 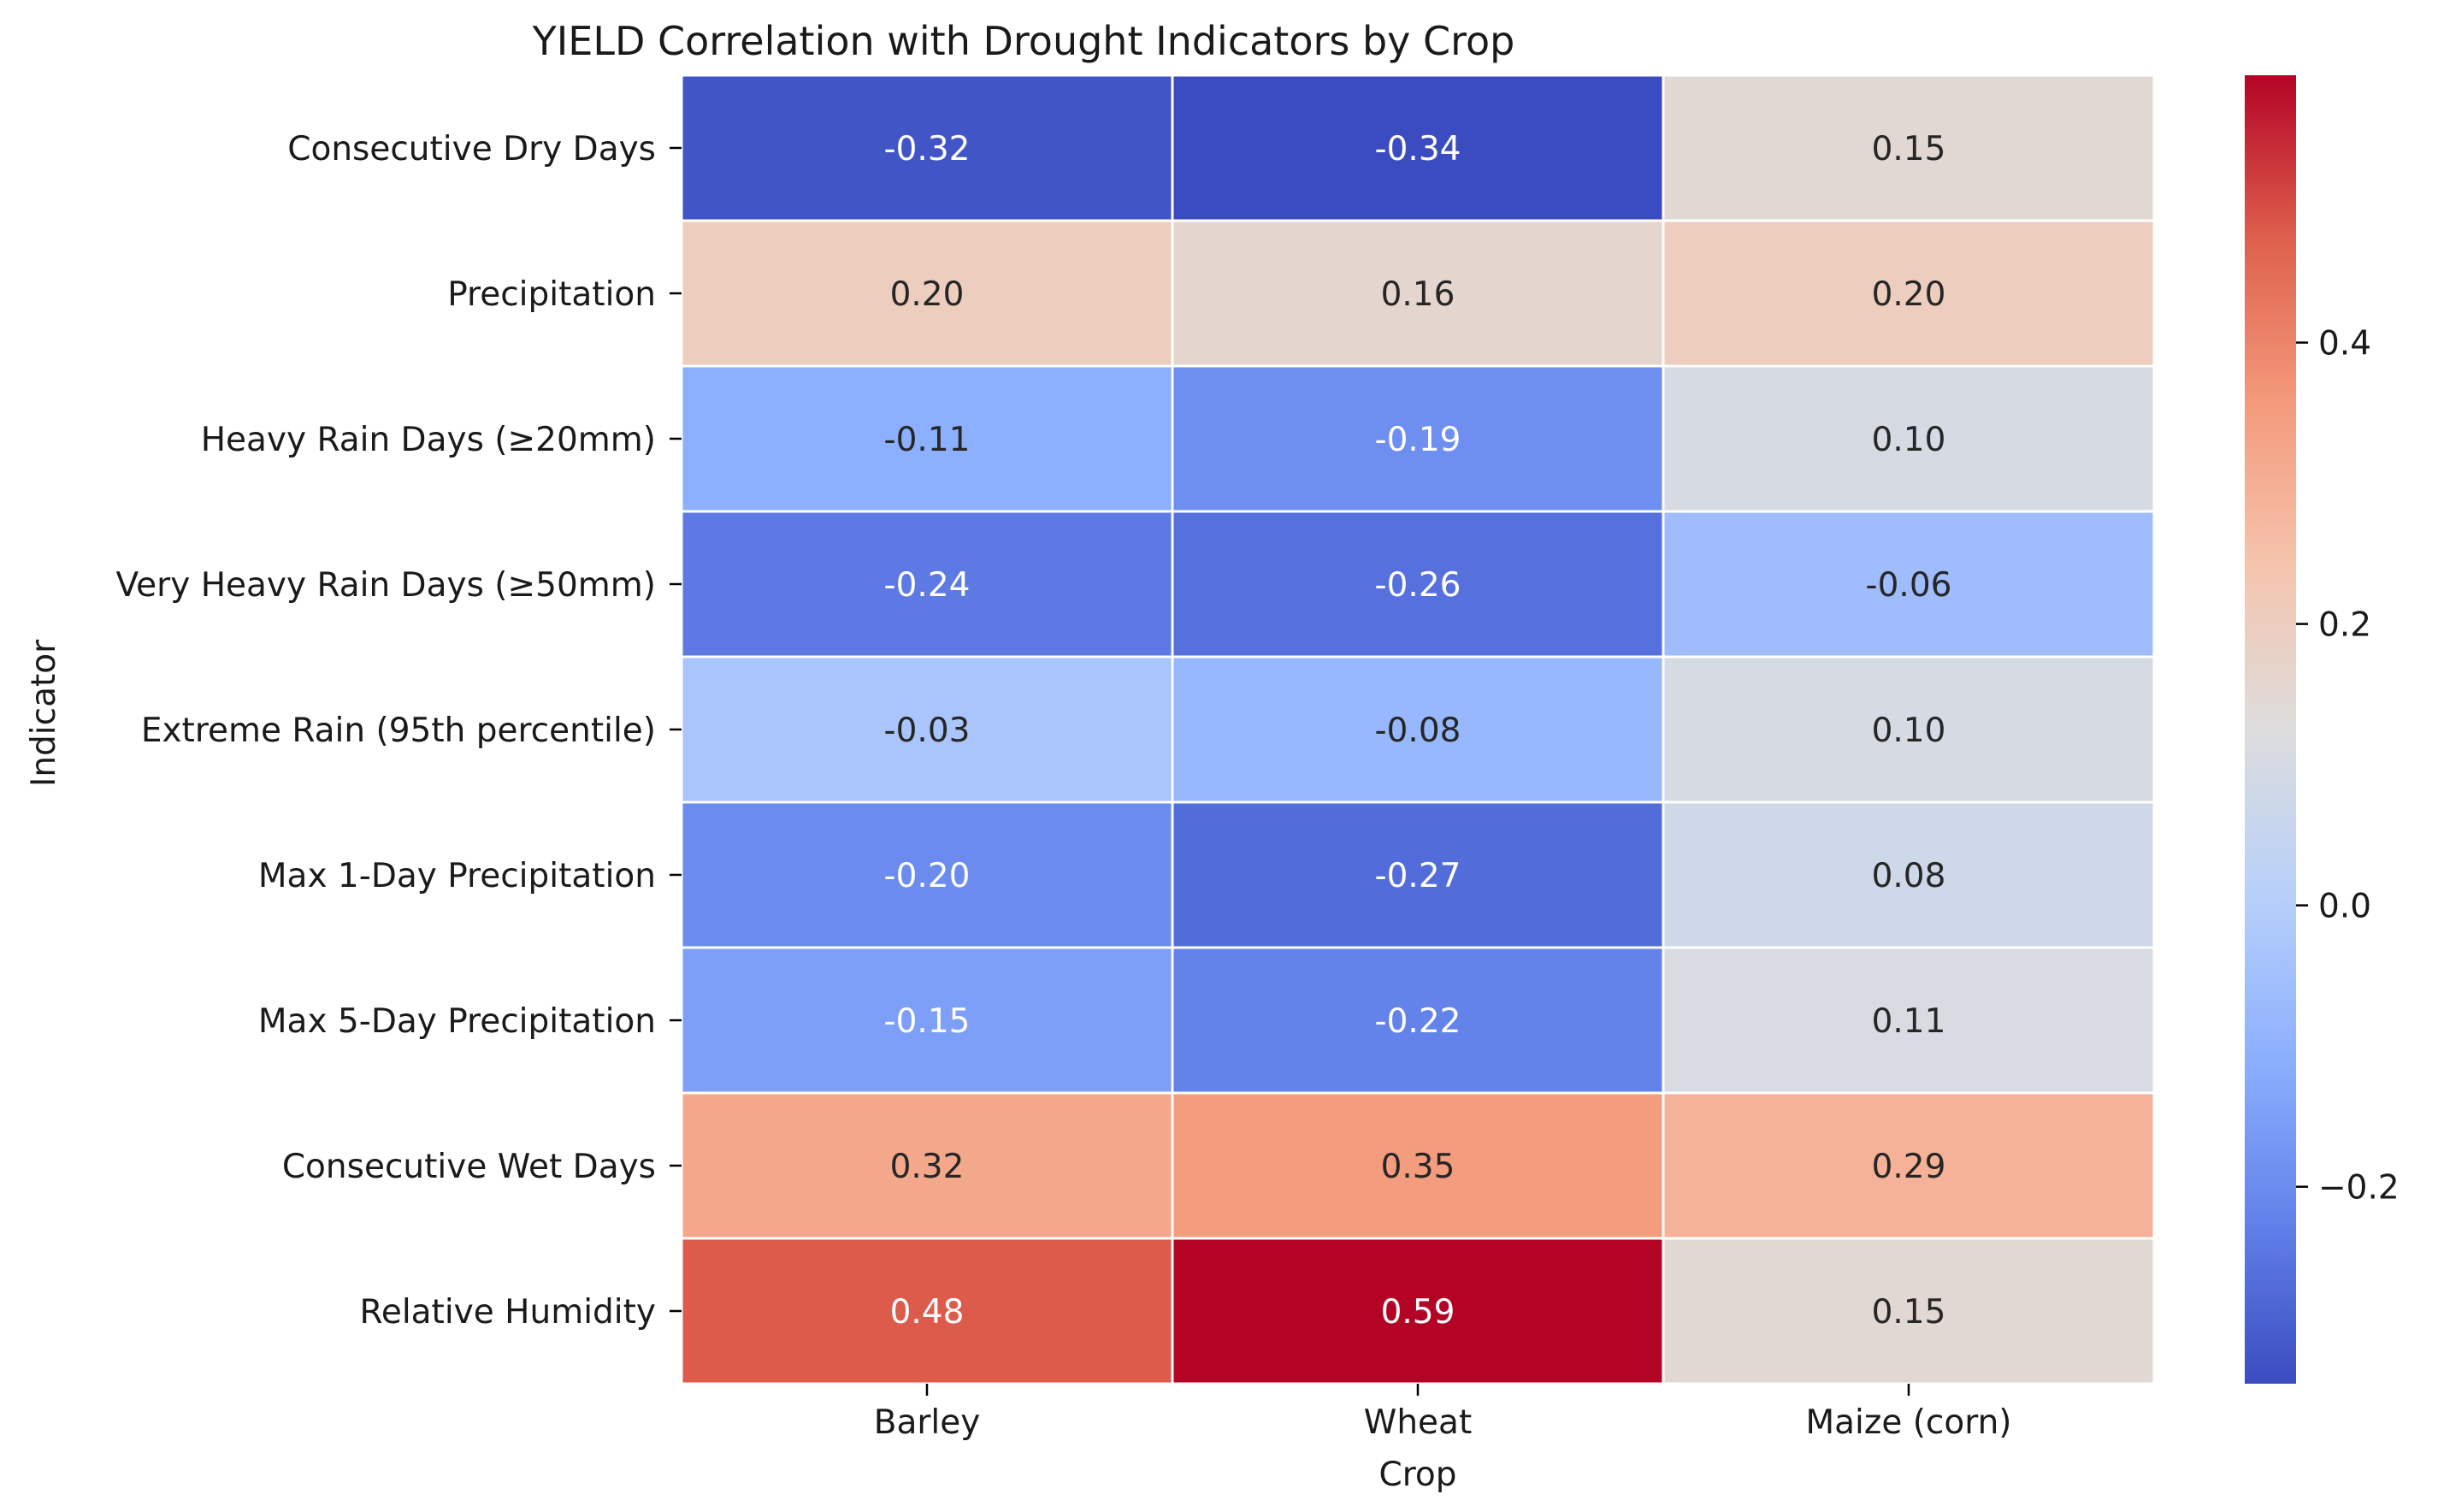 I want to click on cell-value-label: -0.15, so click(x=927, y=1021).